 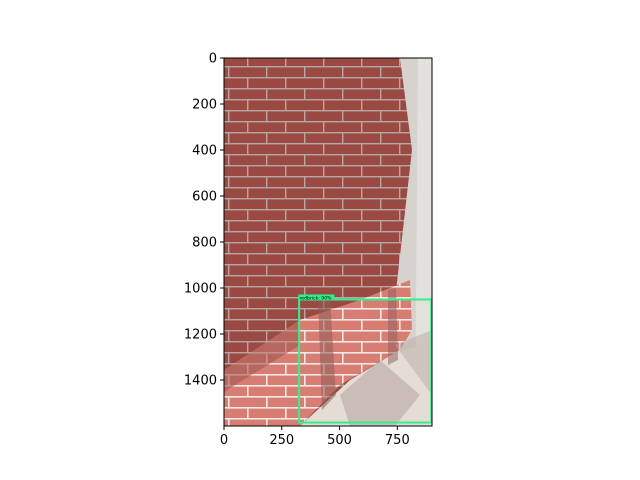 What do you see at coordinates (213, 59) in the screenshot?
I see `y-tick-label: 0` at bounding box center [213, 59].